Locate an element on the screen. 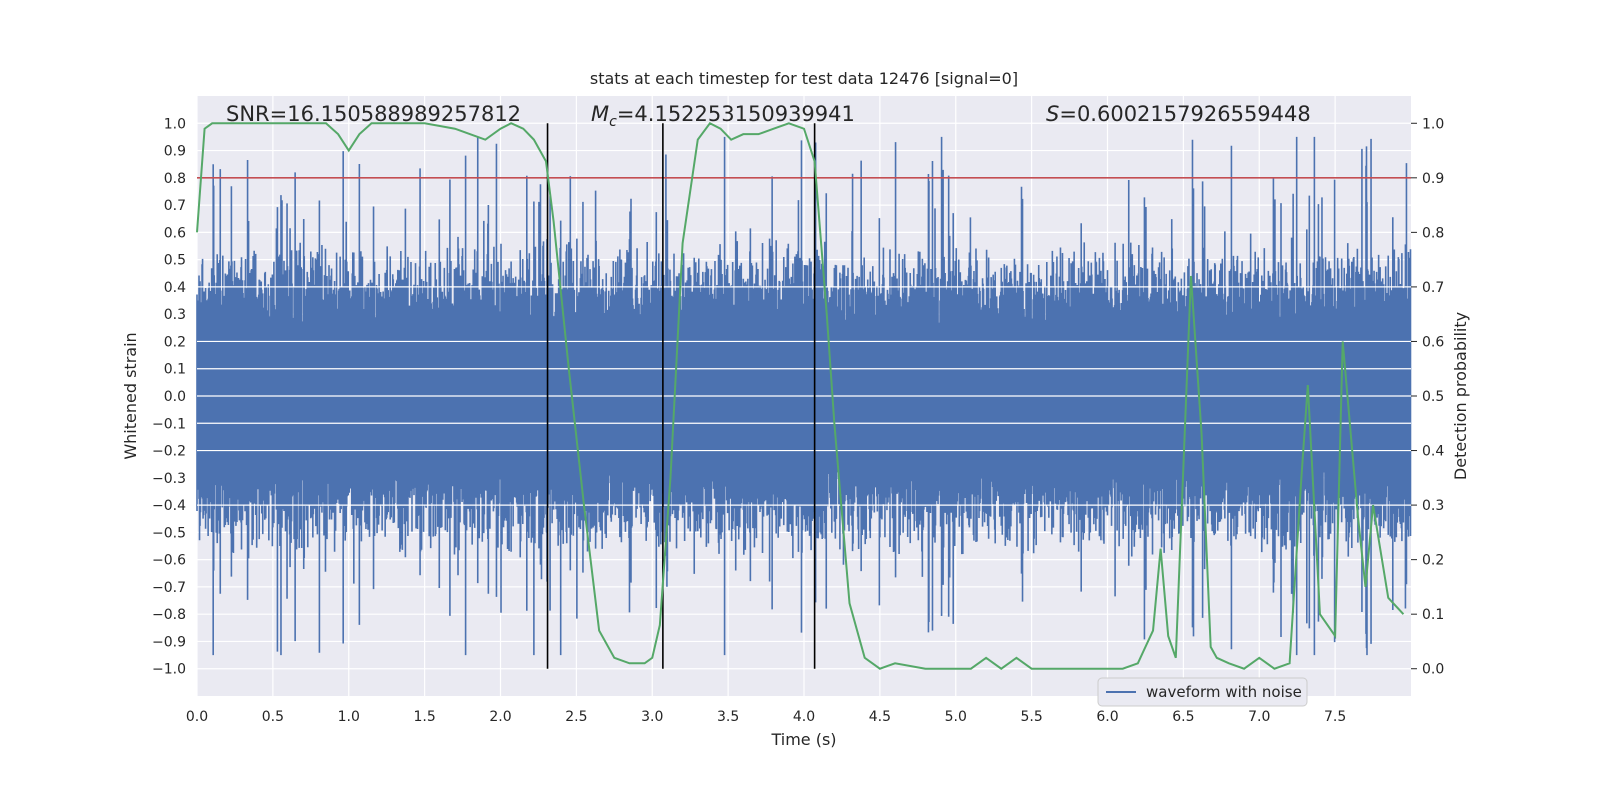  x-tick-label: 4.0 is located at coordinates (804, 717).